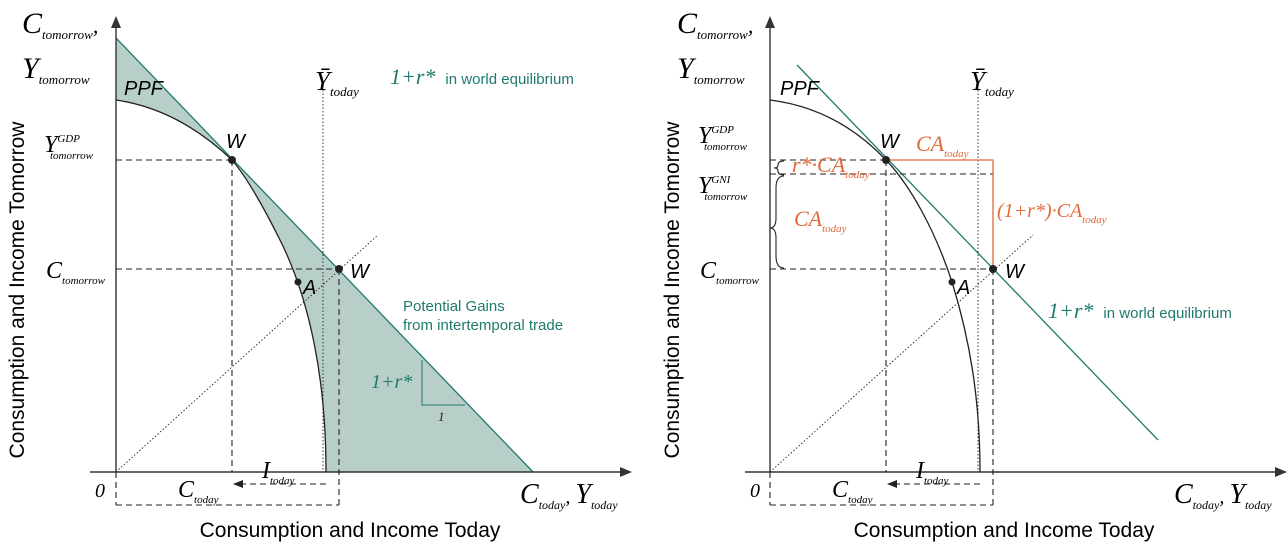 The image size is (1287, 544). What do you see at coordinates (777, 222) in the screenshot?
I see `ca-brace` at bounding box center [777, 222].